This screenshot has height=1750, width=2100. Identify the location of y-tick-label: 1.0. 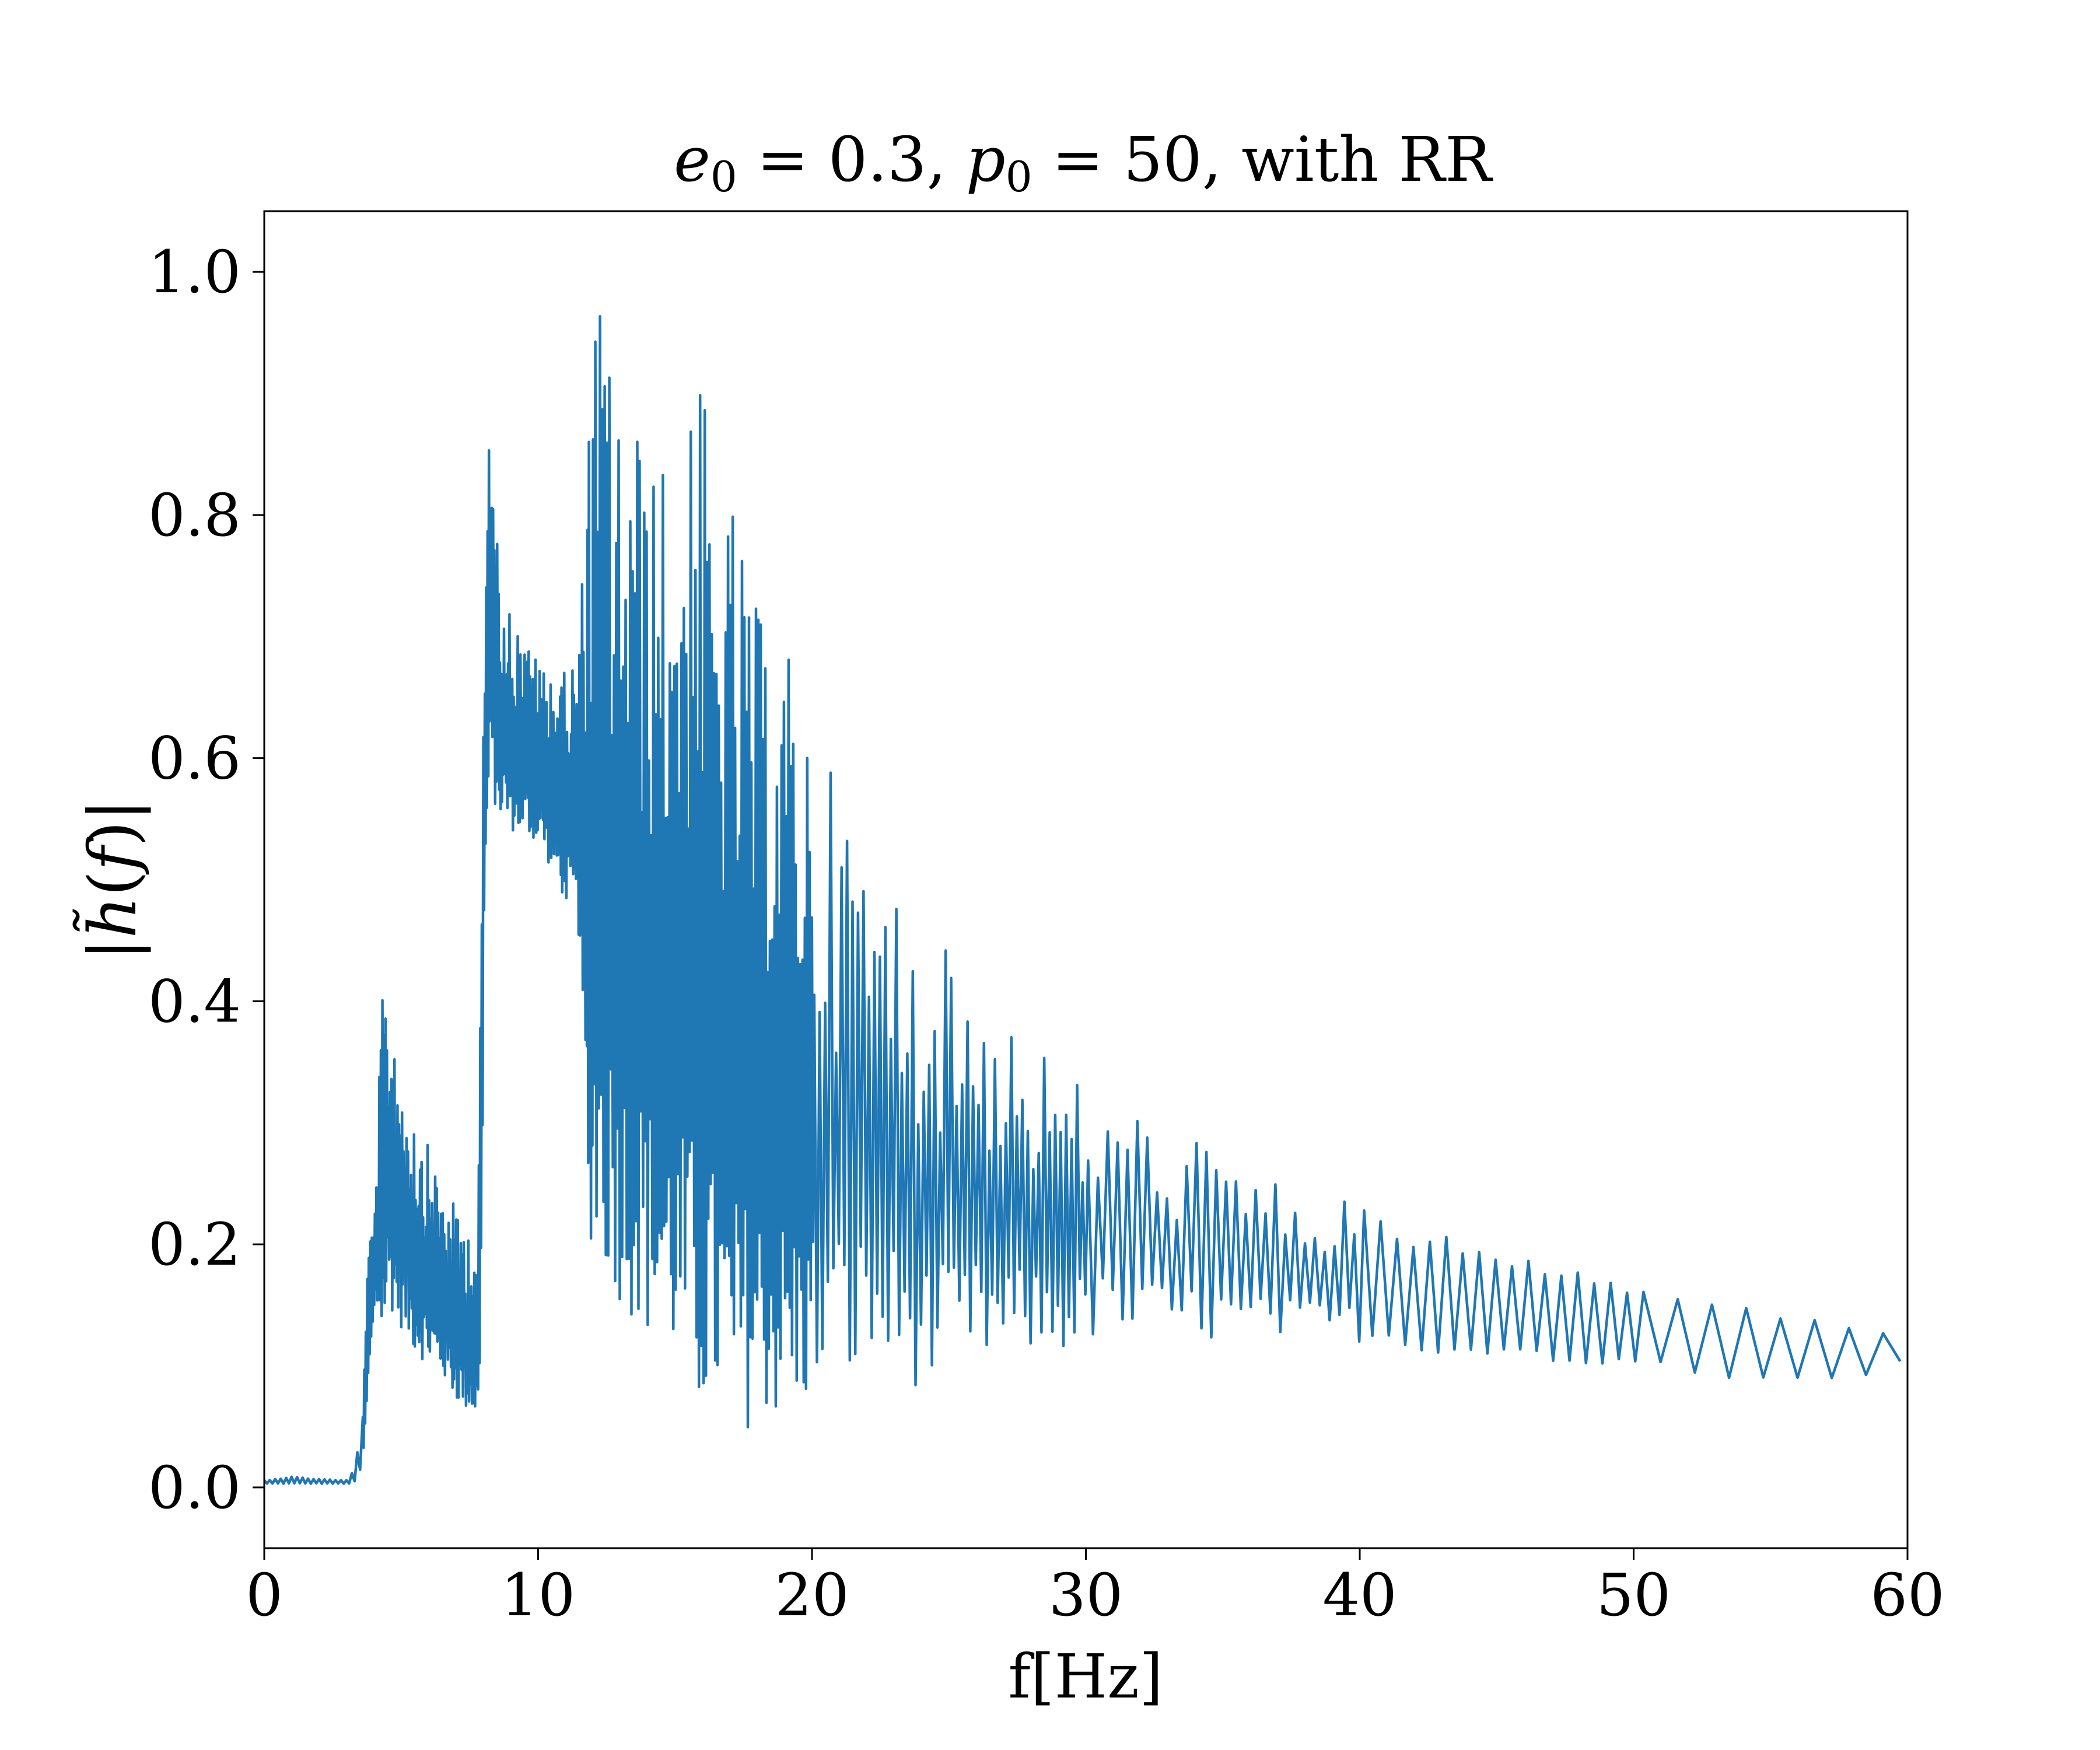
(194, 272).